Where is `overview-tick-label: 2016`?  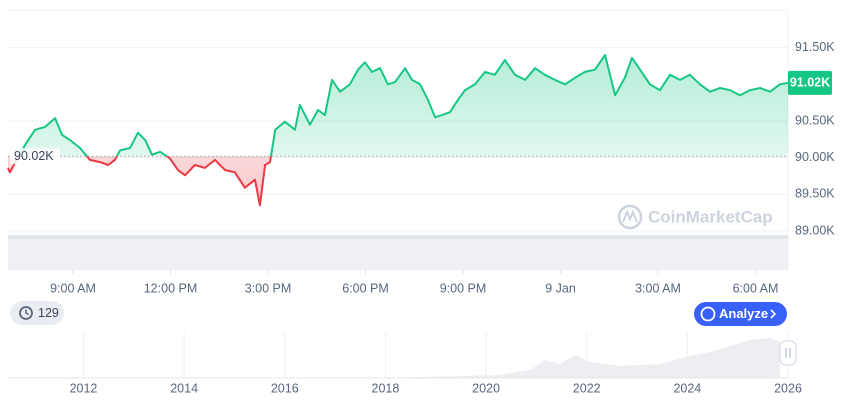 overview-tick-label: 2016 is located at coordinates (285, 388).